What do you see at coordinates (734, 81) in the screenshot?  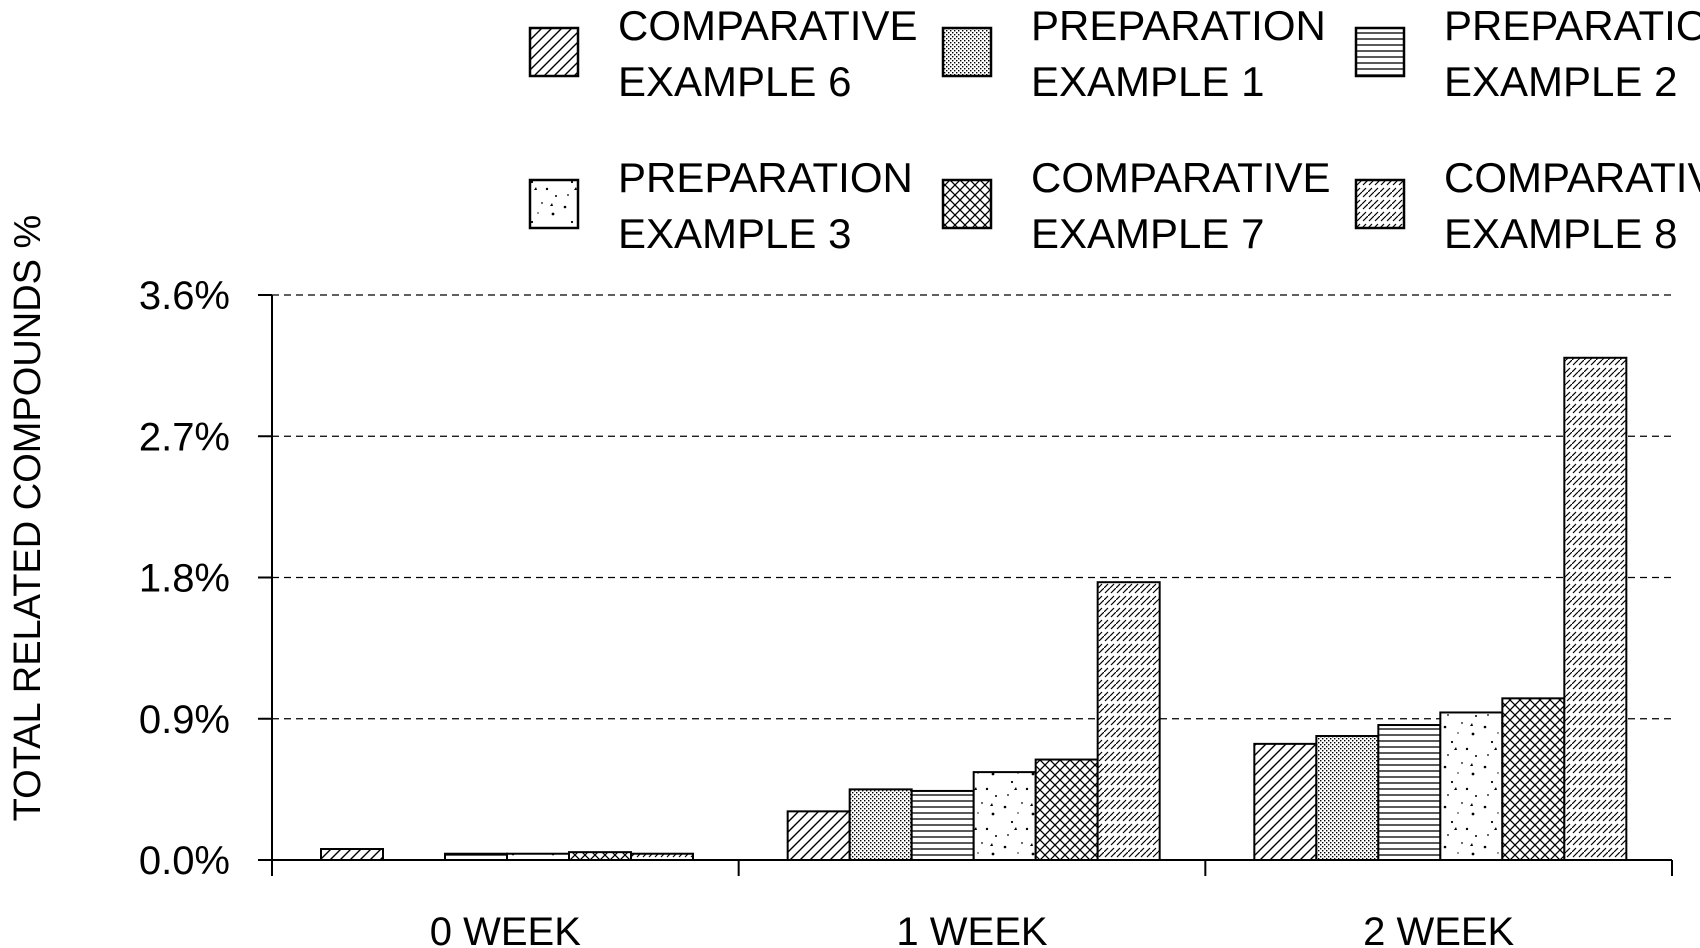 I see `legend-label: EXAMPLE 6` at bounding box center [734, 81].